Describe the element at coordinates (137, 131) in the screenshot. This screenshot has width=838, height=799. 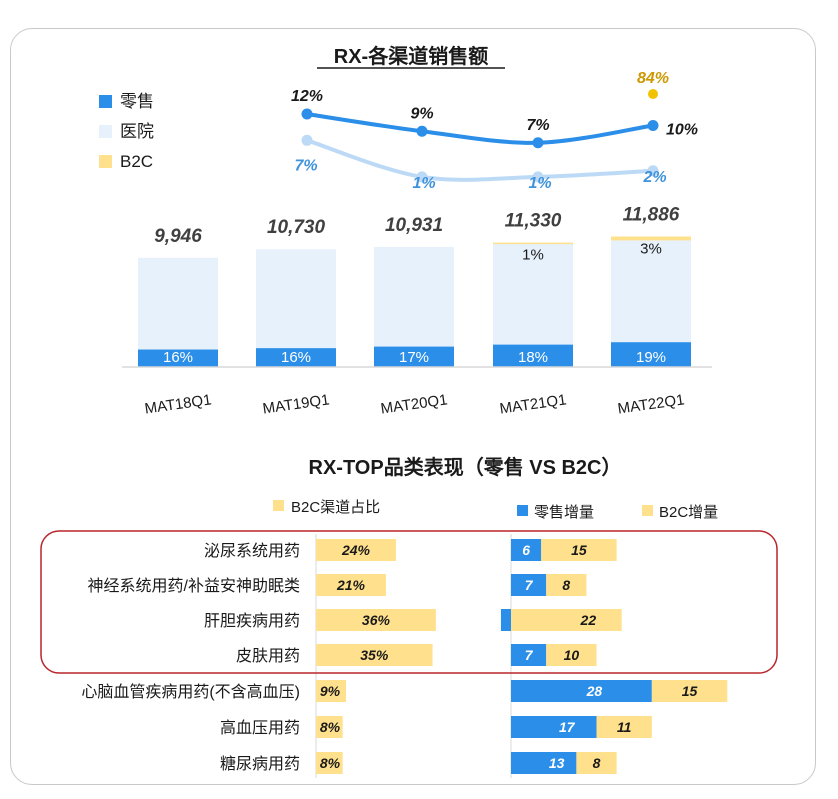
I see `legend-label-hospital: 医院` at that location.